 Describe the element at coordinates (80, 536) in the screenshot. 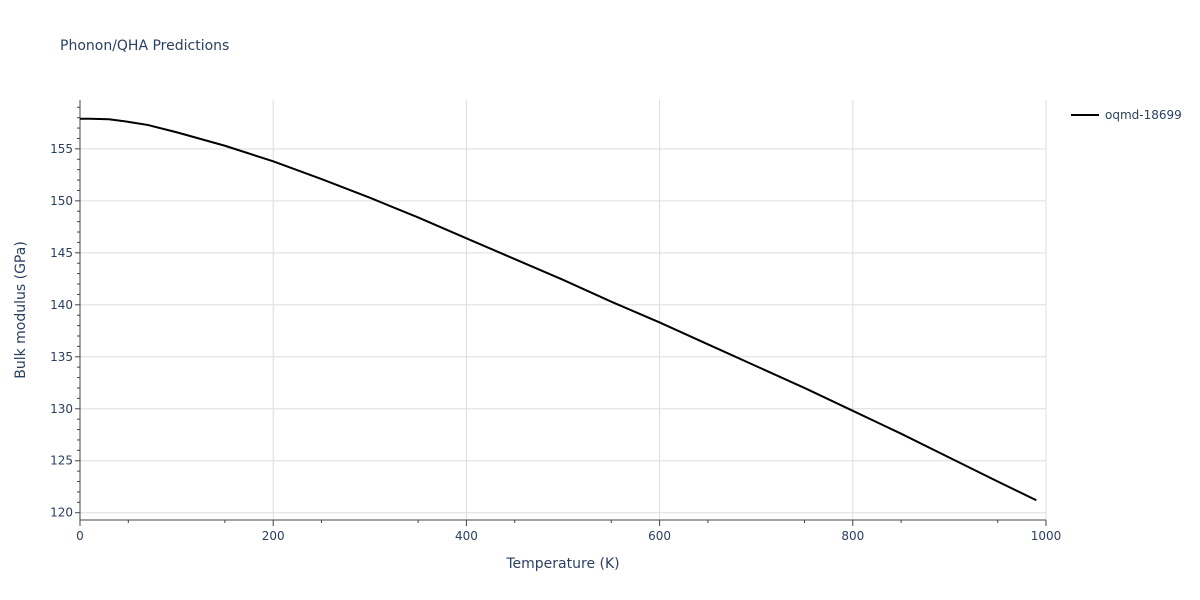

I see `x-tick-label: 0` at that location.